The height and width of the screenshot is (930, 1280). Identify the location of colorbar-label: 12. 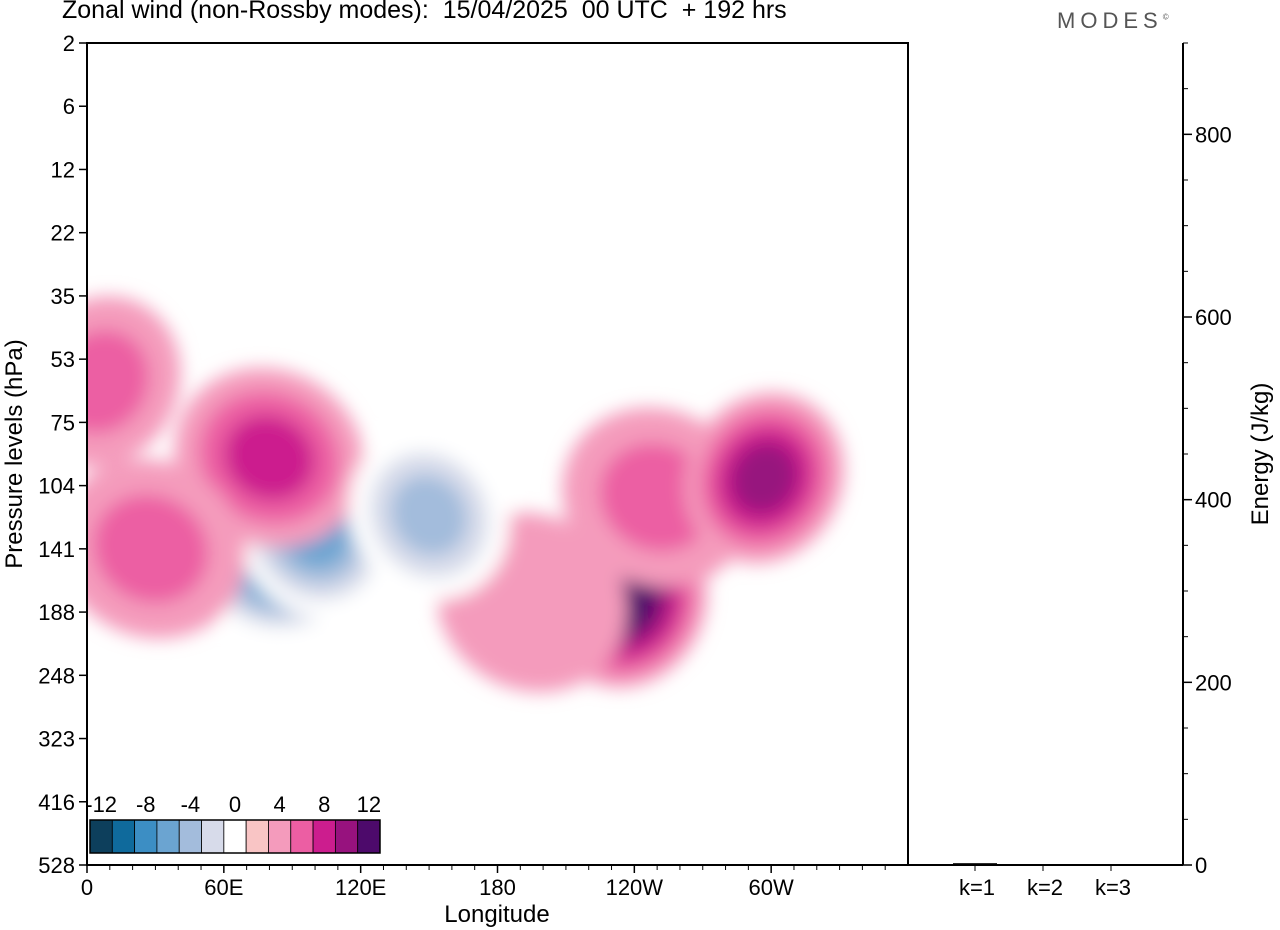
(369, 804).